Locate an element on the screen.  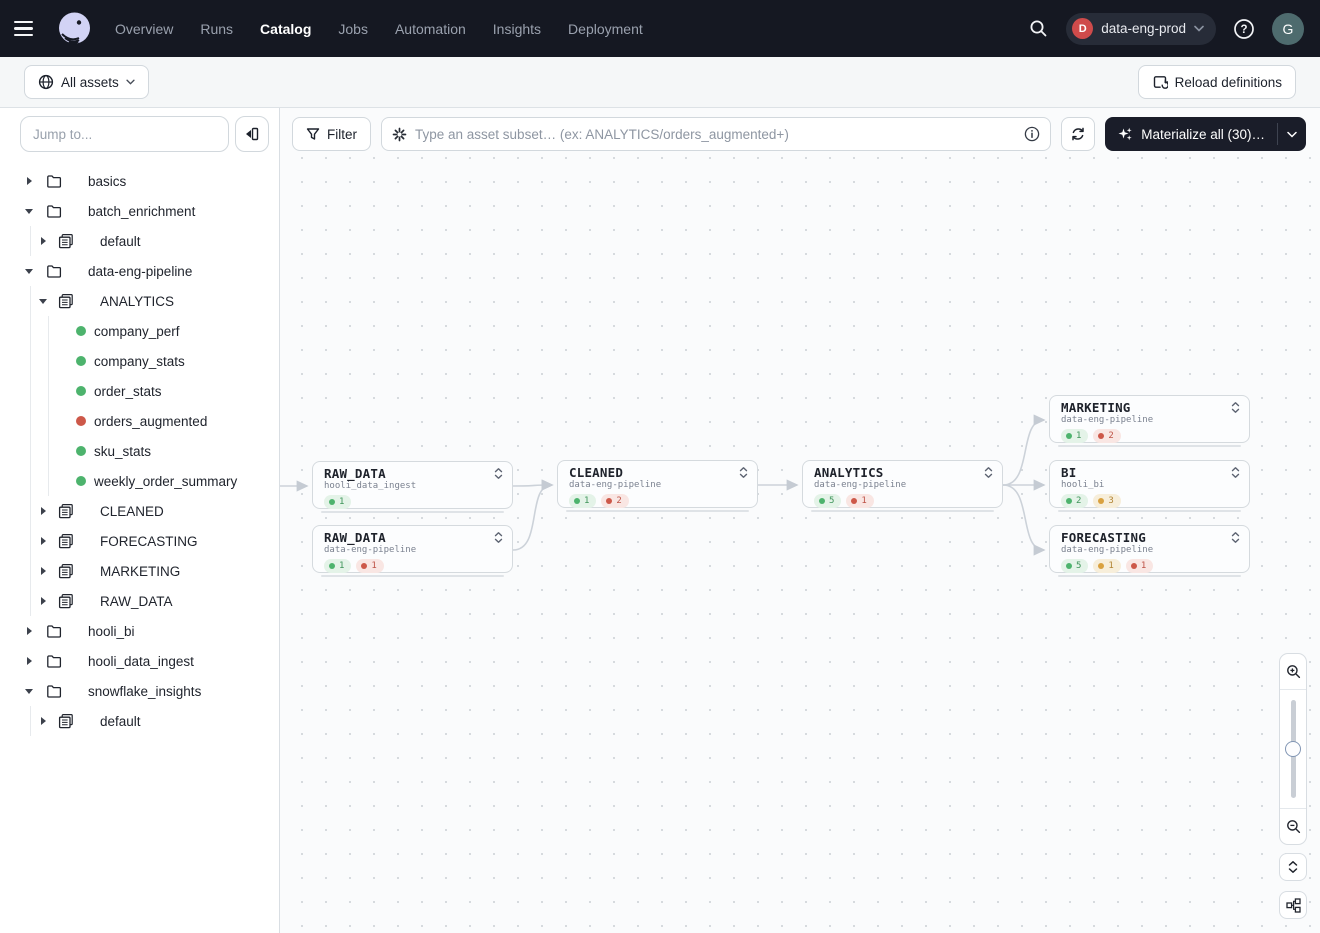
nav-item-jobs: Jobs is located at coordinates (353, 28).